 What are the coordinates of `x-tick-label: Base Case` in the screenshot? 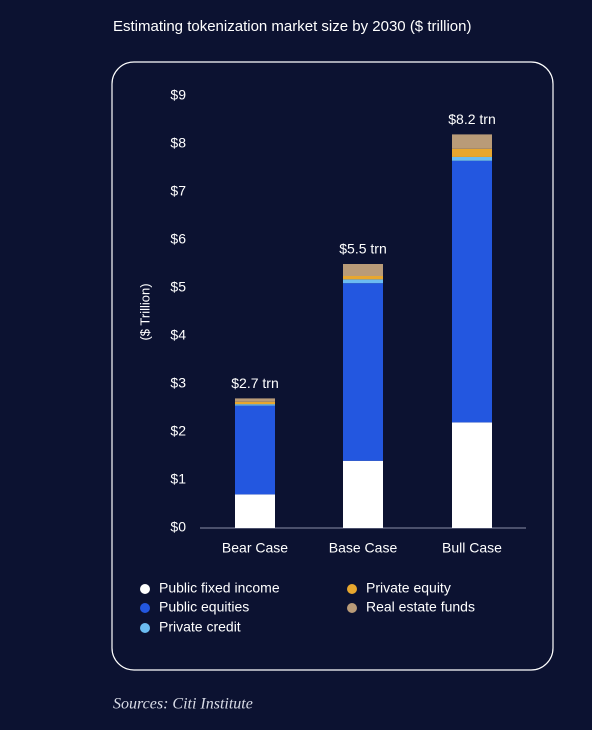 It's located at (363, 548).